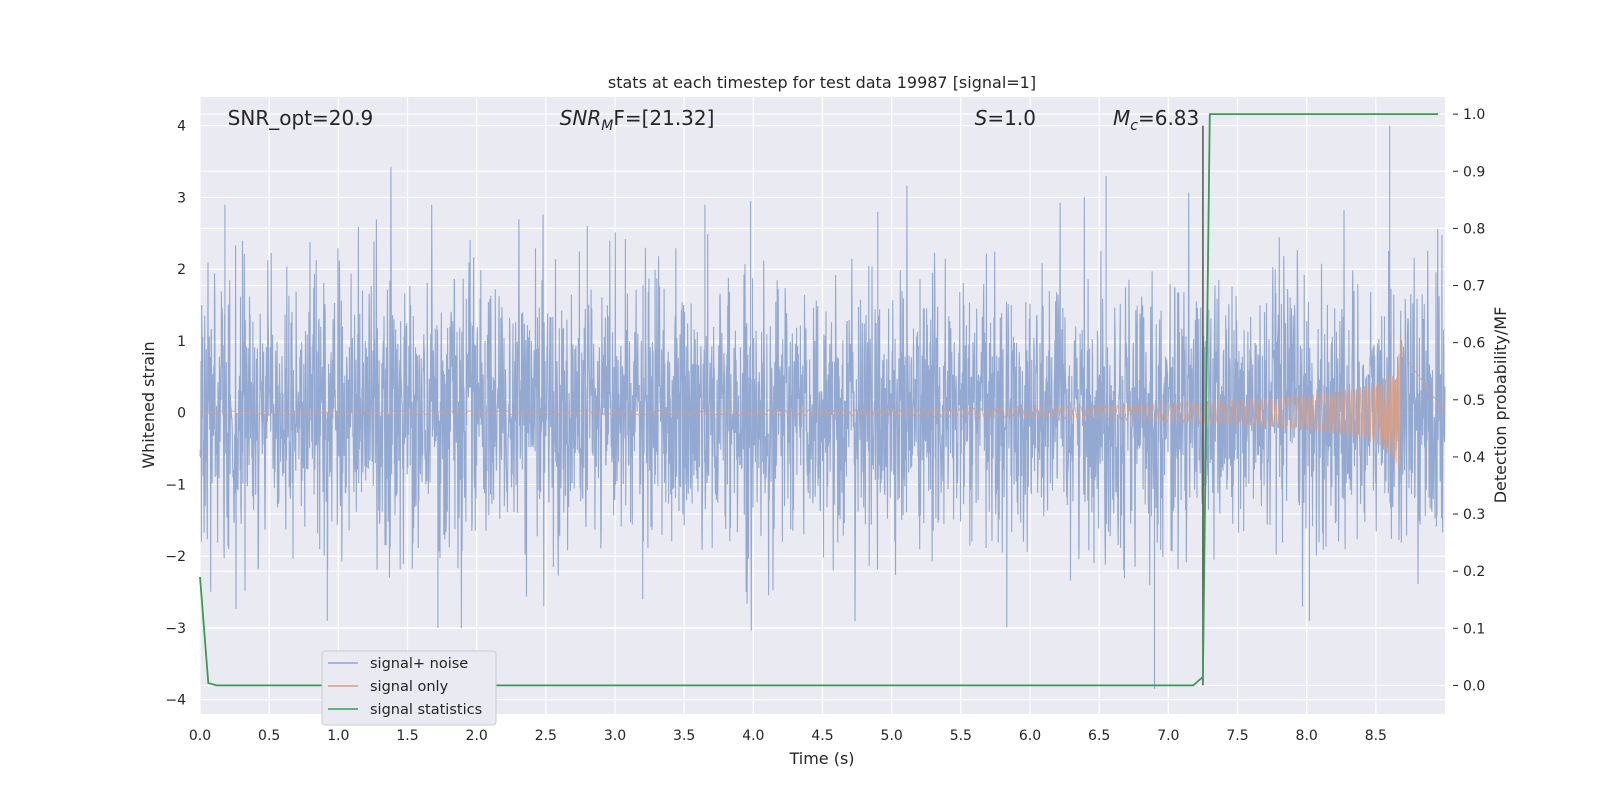 The image size is (1600, 800). I want to click on annotation-snr-opt: SNR_opt=20.9, so click(301, 118).